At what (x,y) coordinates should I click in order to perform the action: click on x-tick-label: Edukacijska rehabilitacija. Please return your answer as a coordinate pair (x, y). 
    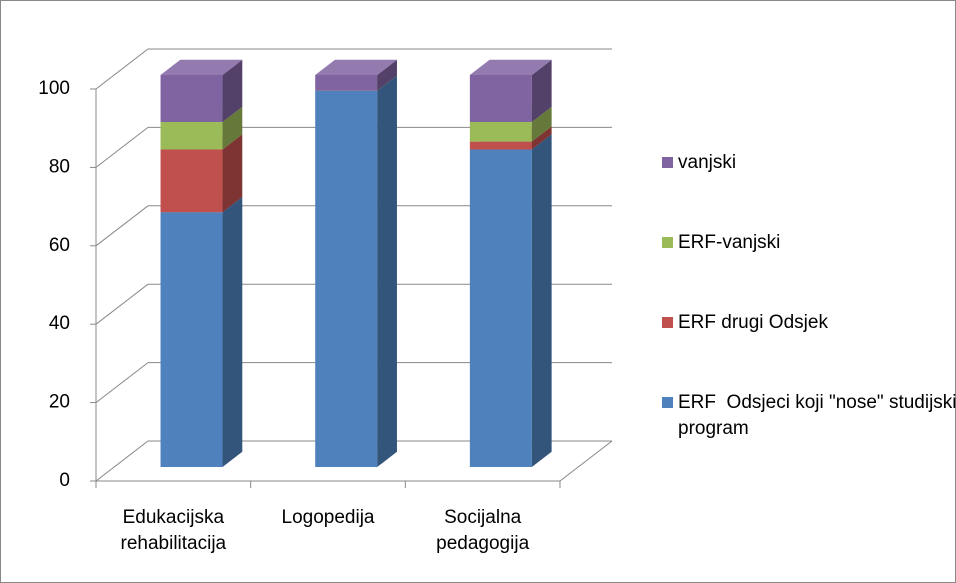
    Looking at the image, I should click on (173, 530).